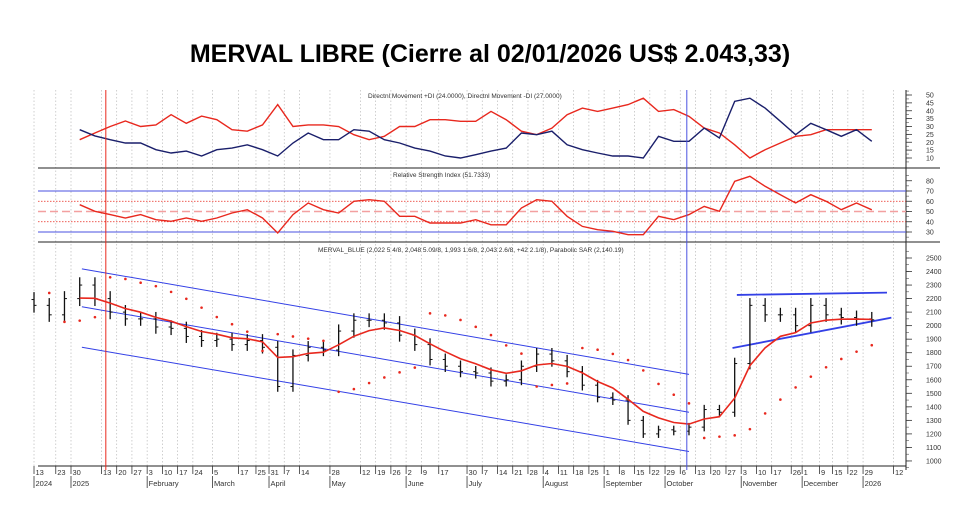 The image size is (980, 525). I want to click on y-tick-label: 10, so click(930, 159).